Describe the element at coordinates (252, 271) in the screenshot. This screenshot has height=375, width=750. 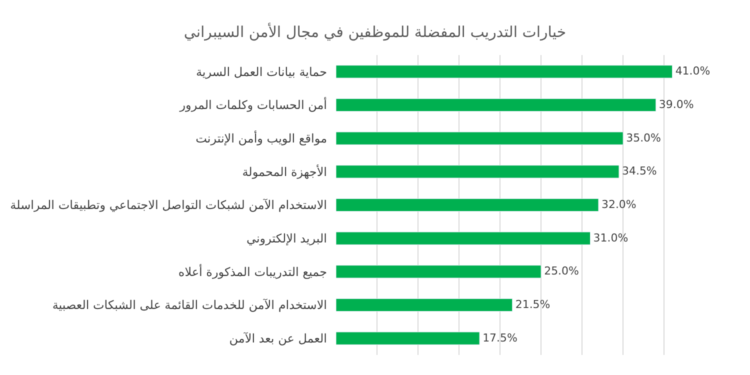
I see `y-tick-label: جميع التدريبات المذكورة أعلاه` at that location.